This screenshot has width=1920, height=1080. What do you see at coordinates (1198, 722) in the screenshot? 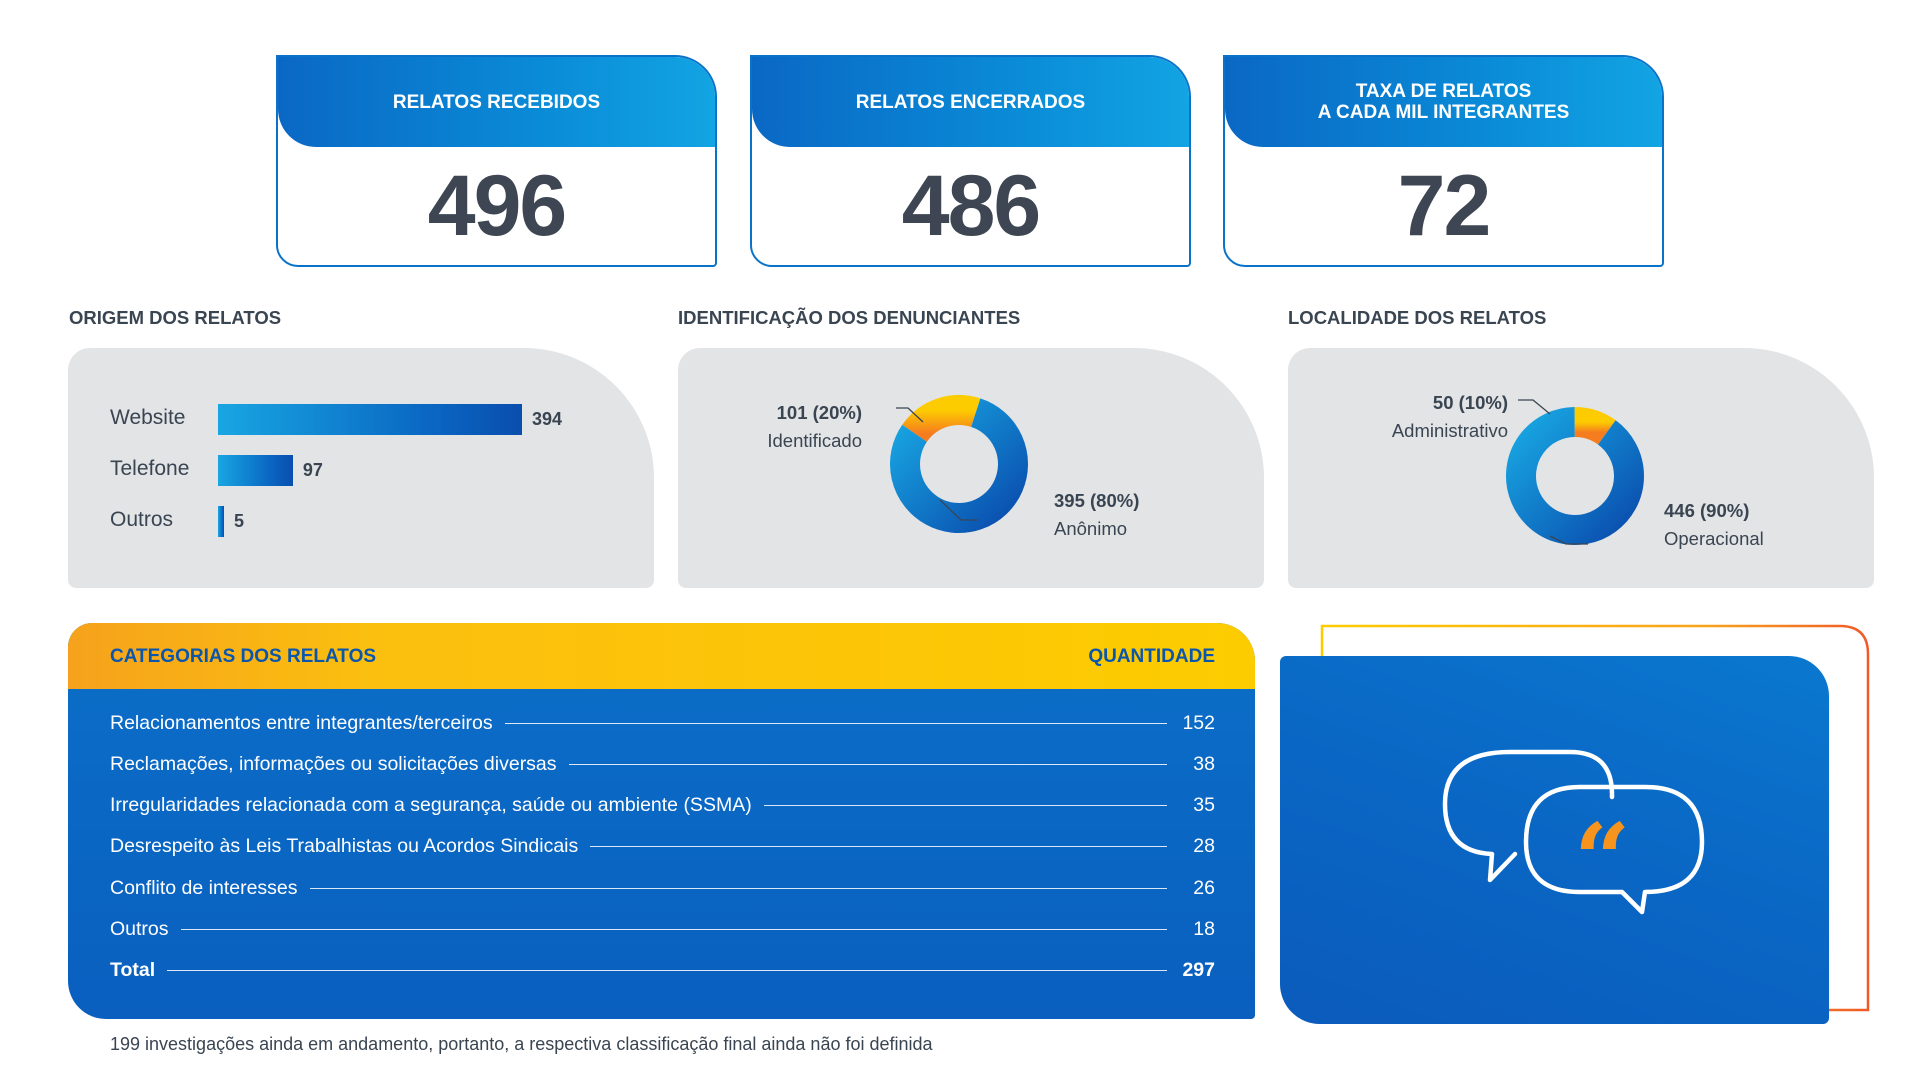
I see `category-quantity: 152` at bounding box center [1198, 722].